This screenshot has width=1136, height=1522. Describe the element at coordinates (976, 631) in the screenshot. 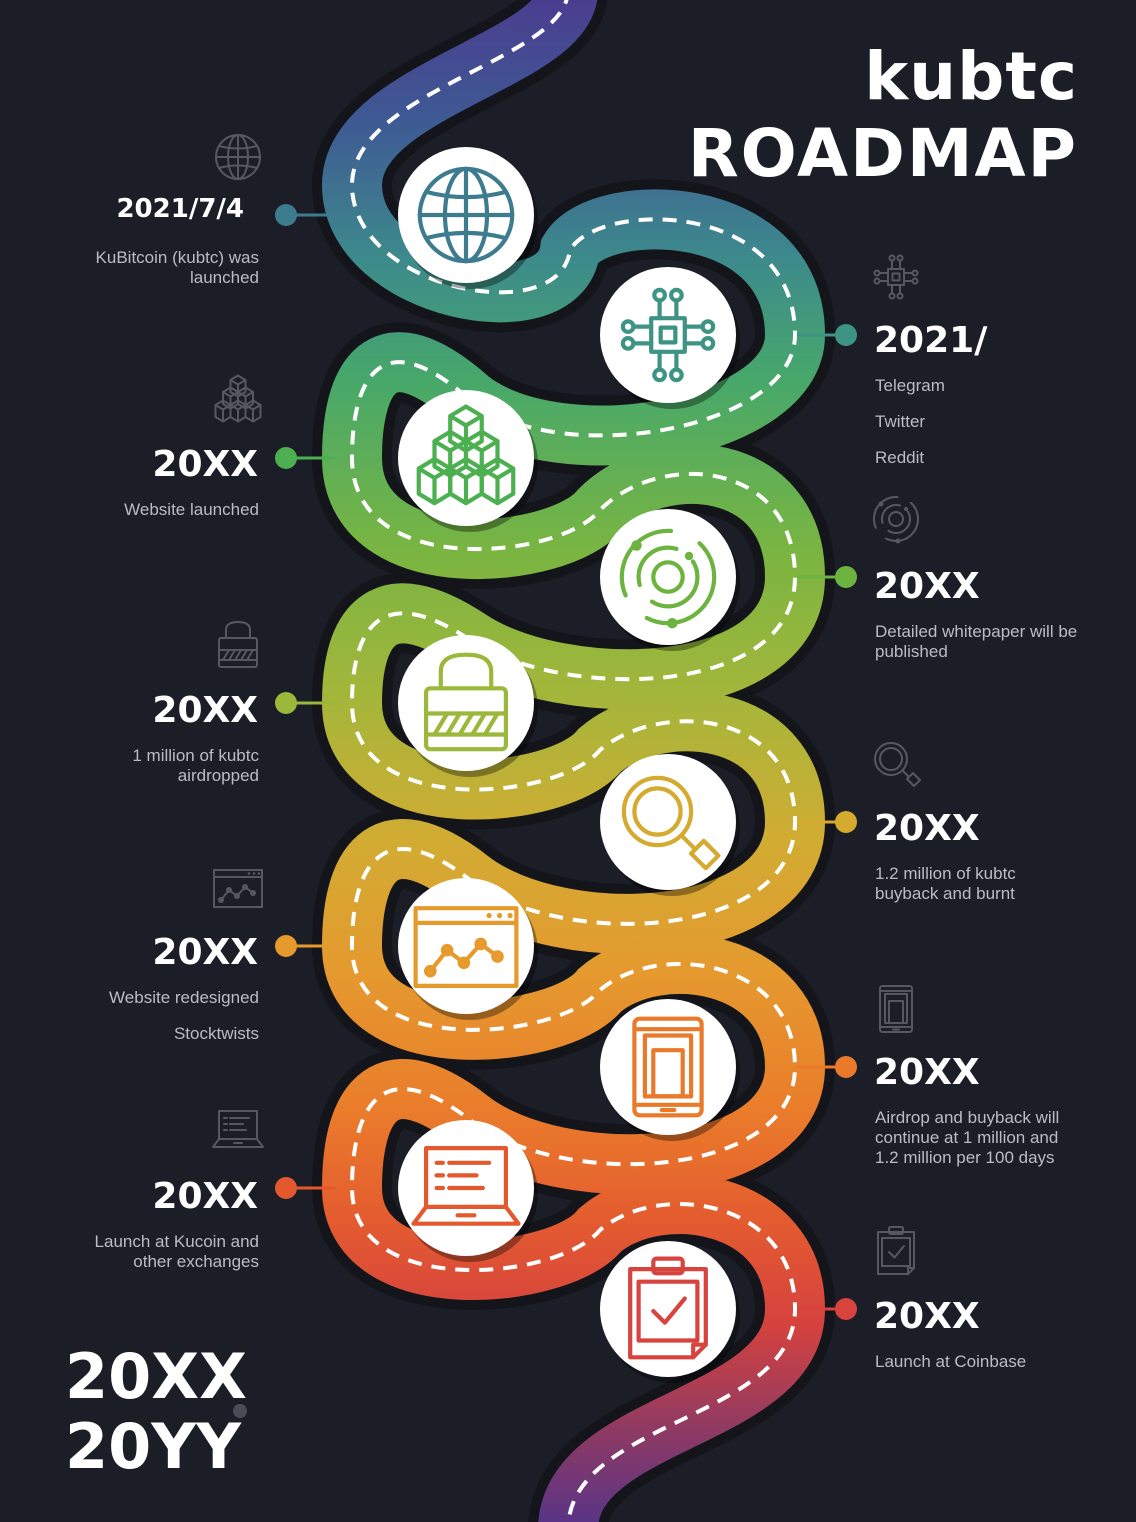

I see `milestone-description-line: Detailed whitepaper will be` at that location.